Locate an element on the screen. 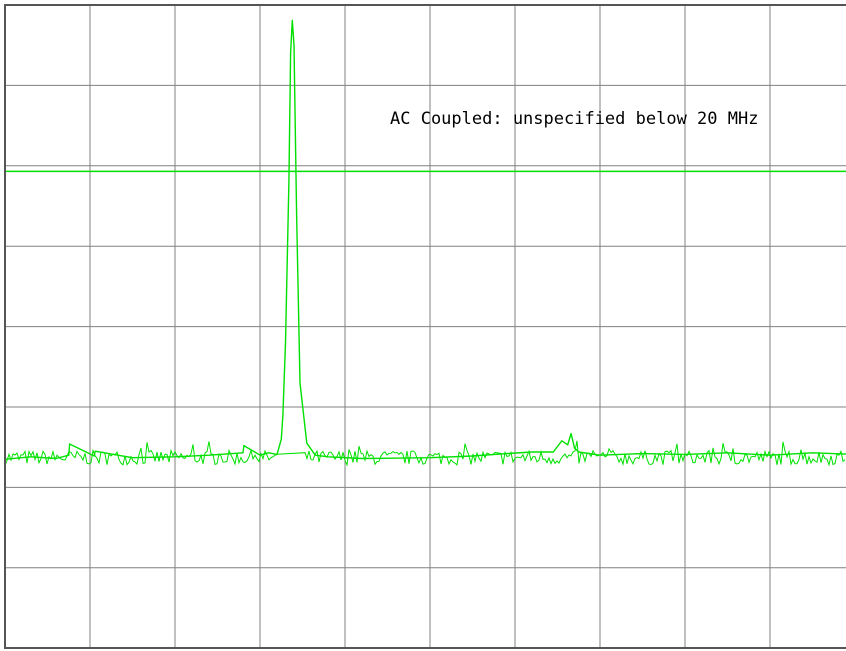 This screenshot has height=651, width=846. spectrum-noise-trace is located at coordinates (425, 453).